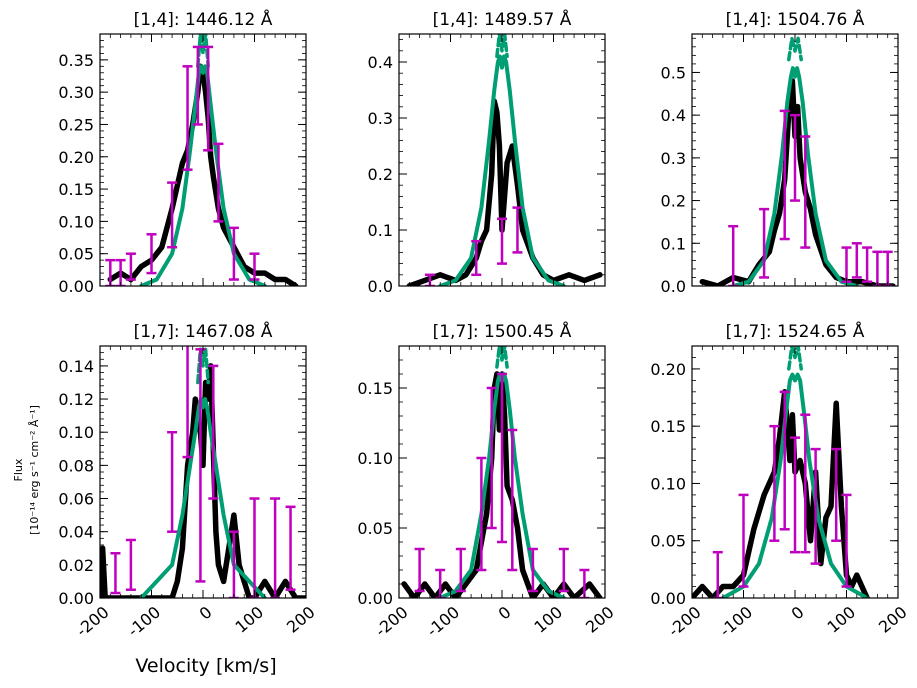 The width and height of the screenshot is (917, 688). What do you see at coordinates (76, 465) in the screenshot?
I see `y-tick-label: 0.08` at bounding box center [76, 465].